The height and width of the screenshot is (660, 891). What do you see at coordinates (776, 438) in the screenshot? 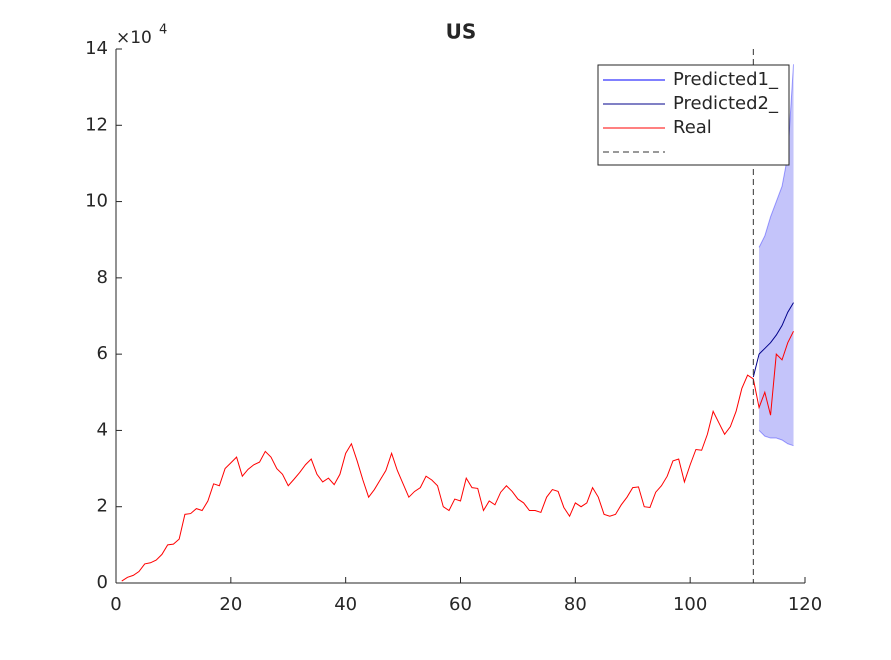
I see `band-lower` at bounding box center [776, 438].